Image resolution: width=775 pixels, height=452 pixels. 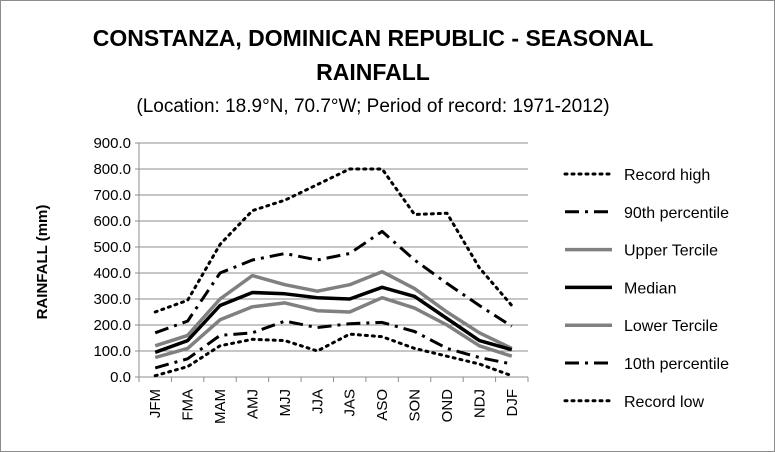 I want to click on x-tick-label: JJA, so click(x=317, y=401).